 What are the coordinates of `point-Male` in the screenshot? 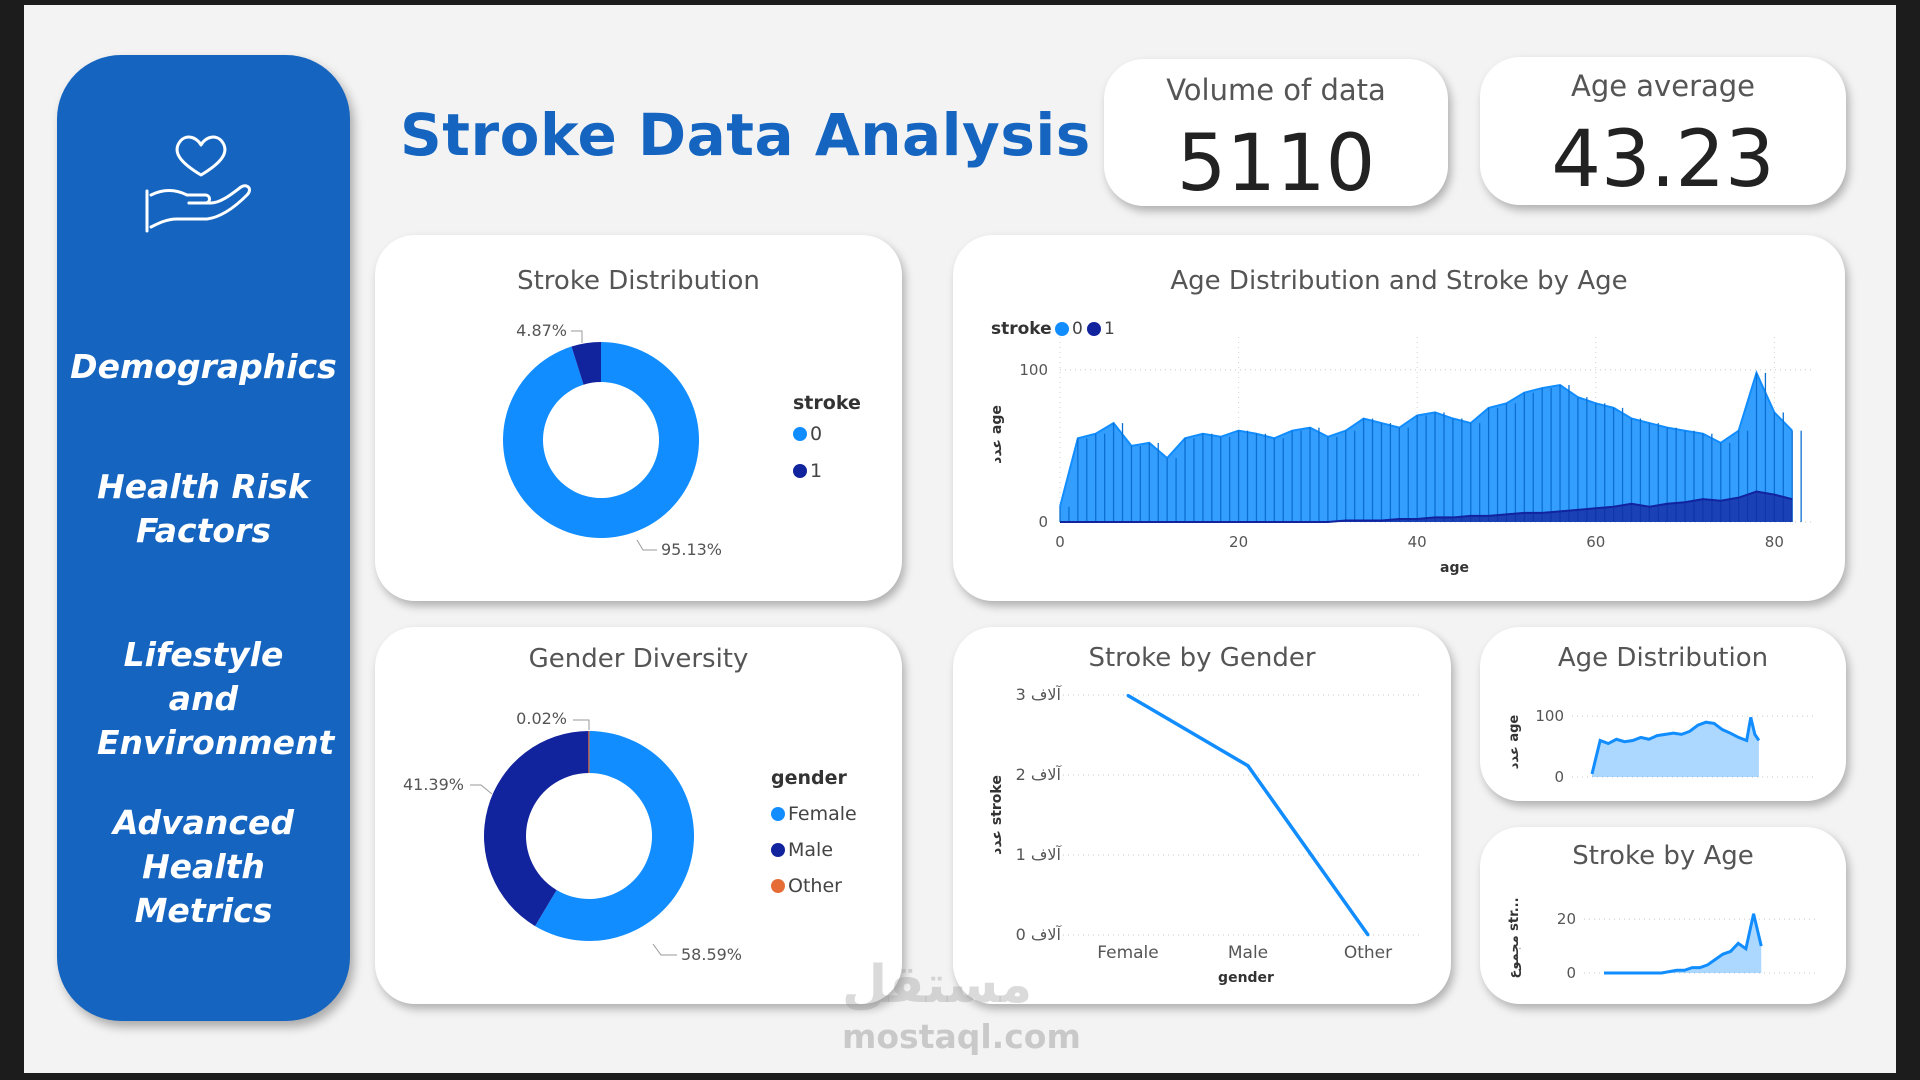 It's located at (1248, 766).